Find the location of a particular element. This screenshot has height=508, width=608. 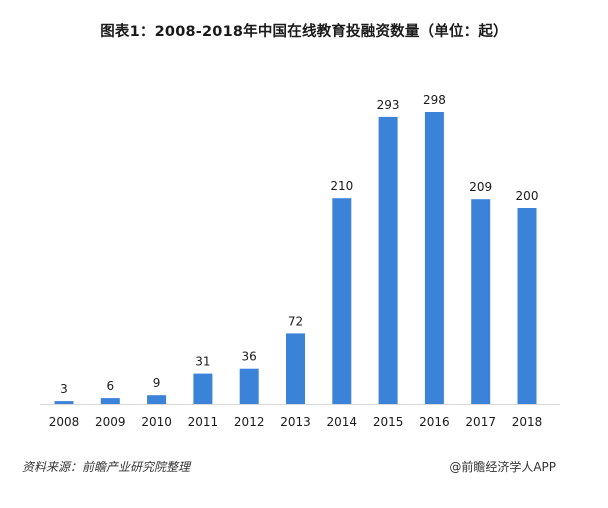

data-label-2011: 31 is located at coordinates (202, 362).